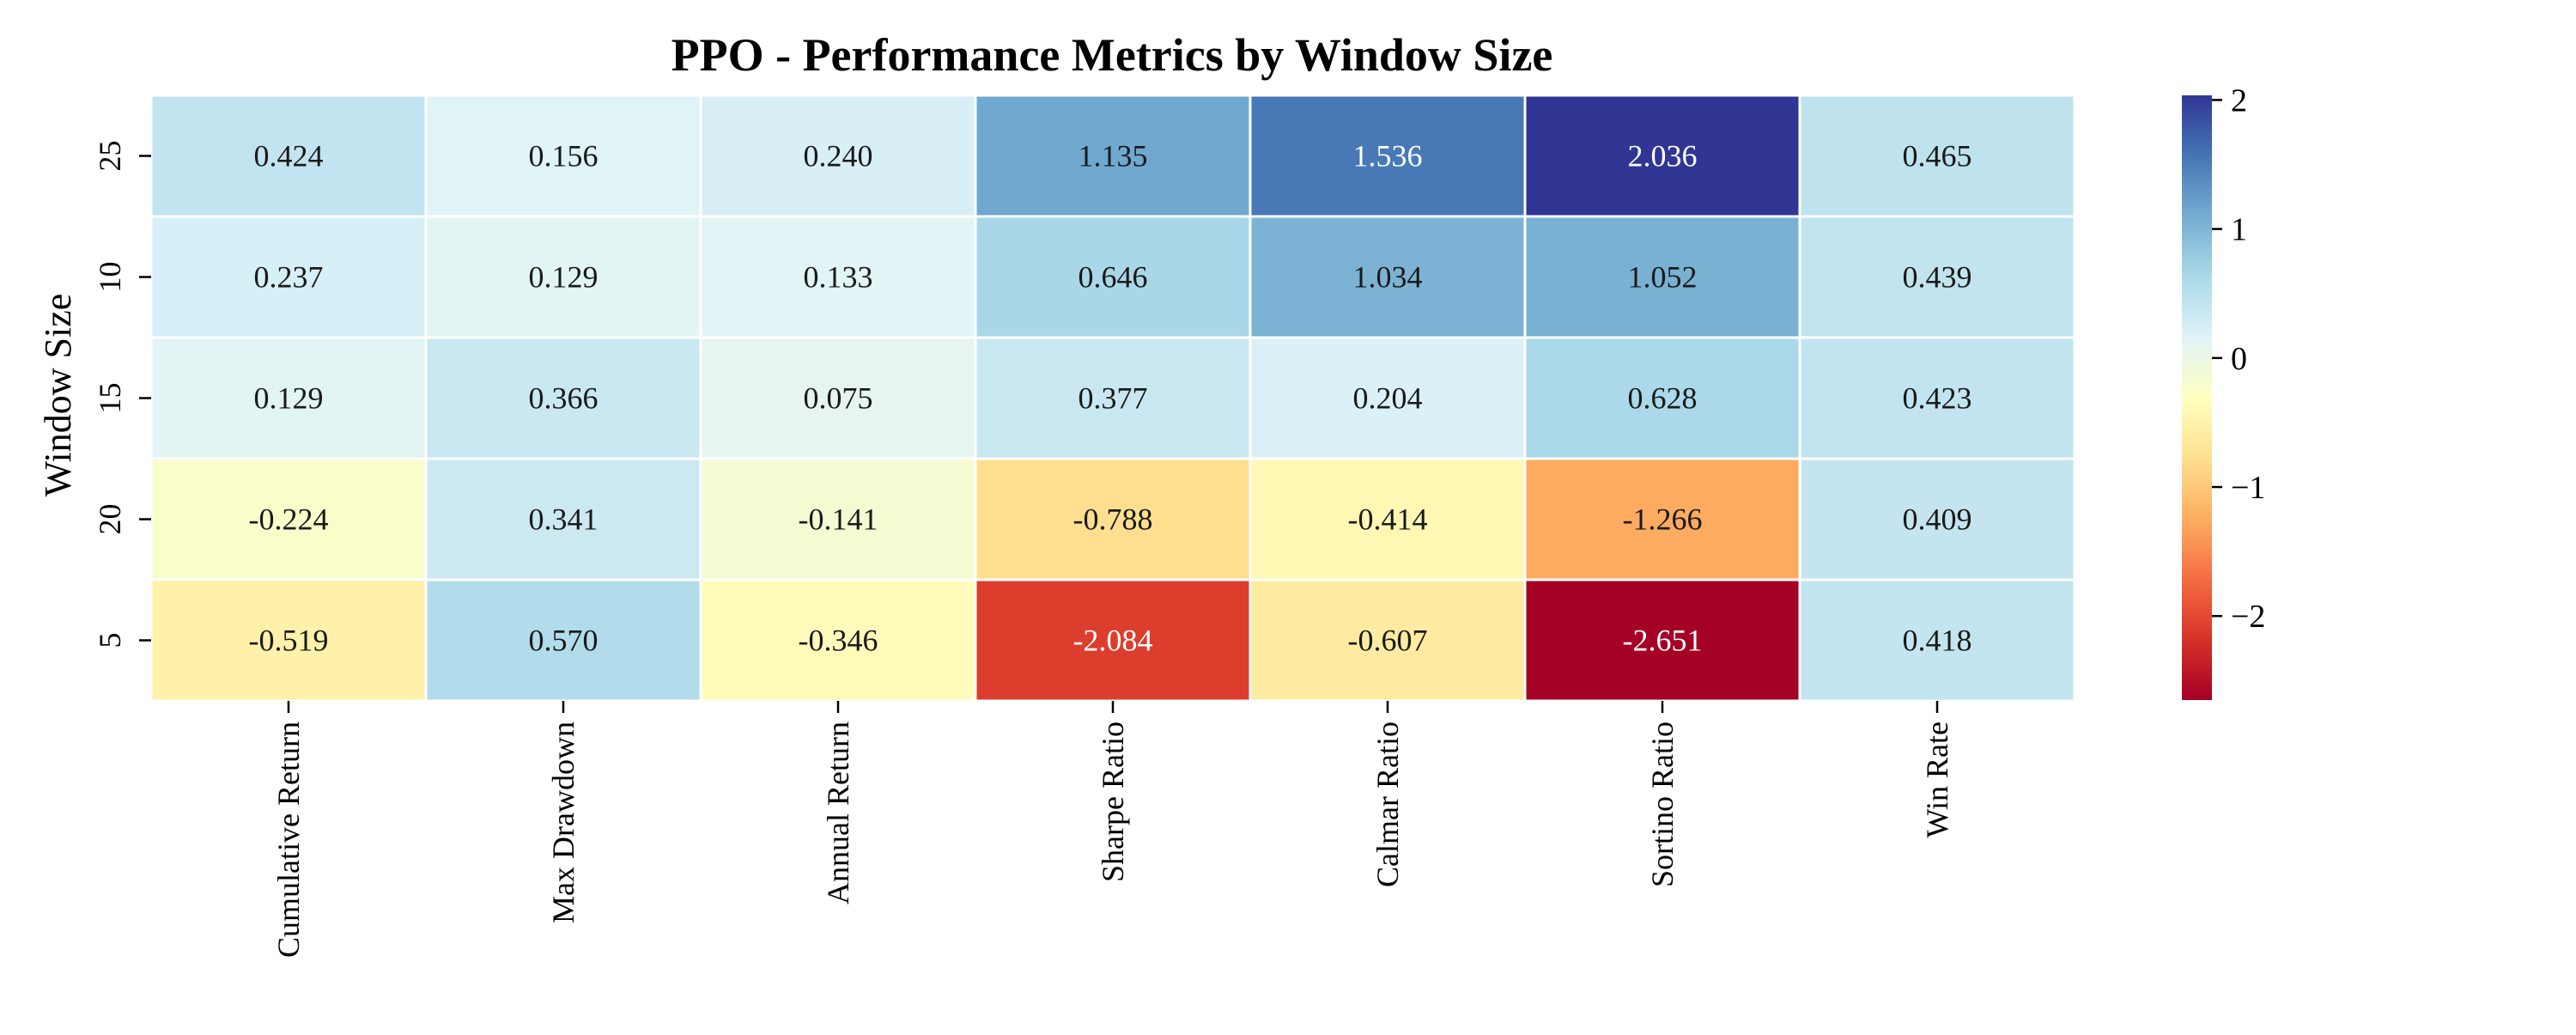  What do you see at coordinates (110, 519) in the screenshot?
I see `y-tick-label: 20` at bounding box center [110, 519].